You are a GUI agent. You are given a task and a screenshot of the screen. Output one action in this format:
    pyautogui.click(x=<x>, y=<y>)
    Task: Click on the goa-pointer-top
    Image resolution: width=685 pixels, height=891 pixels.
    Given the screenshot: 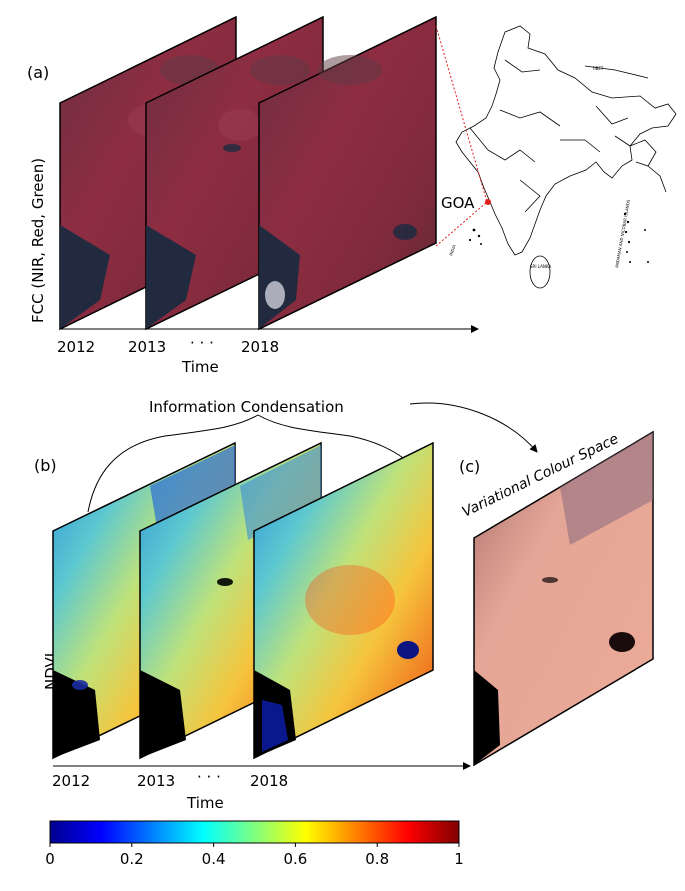 What is the action you would take?
    pyautogui.click(x=461, y=114)
    